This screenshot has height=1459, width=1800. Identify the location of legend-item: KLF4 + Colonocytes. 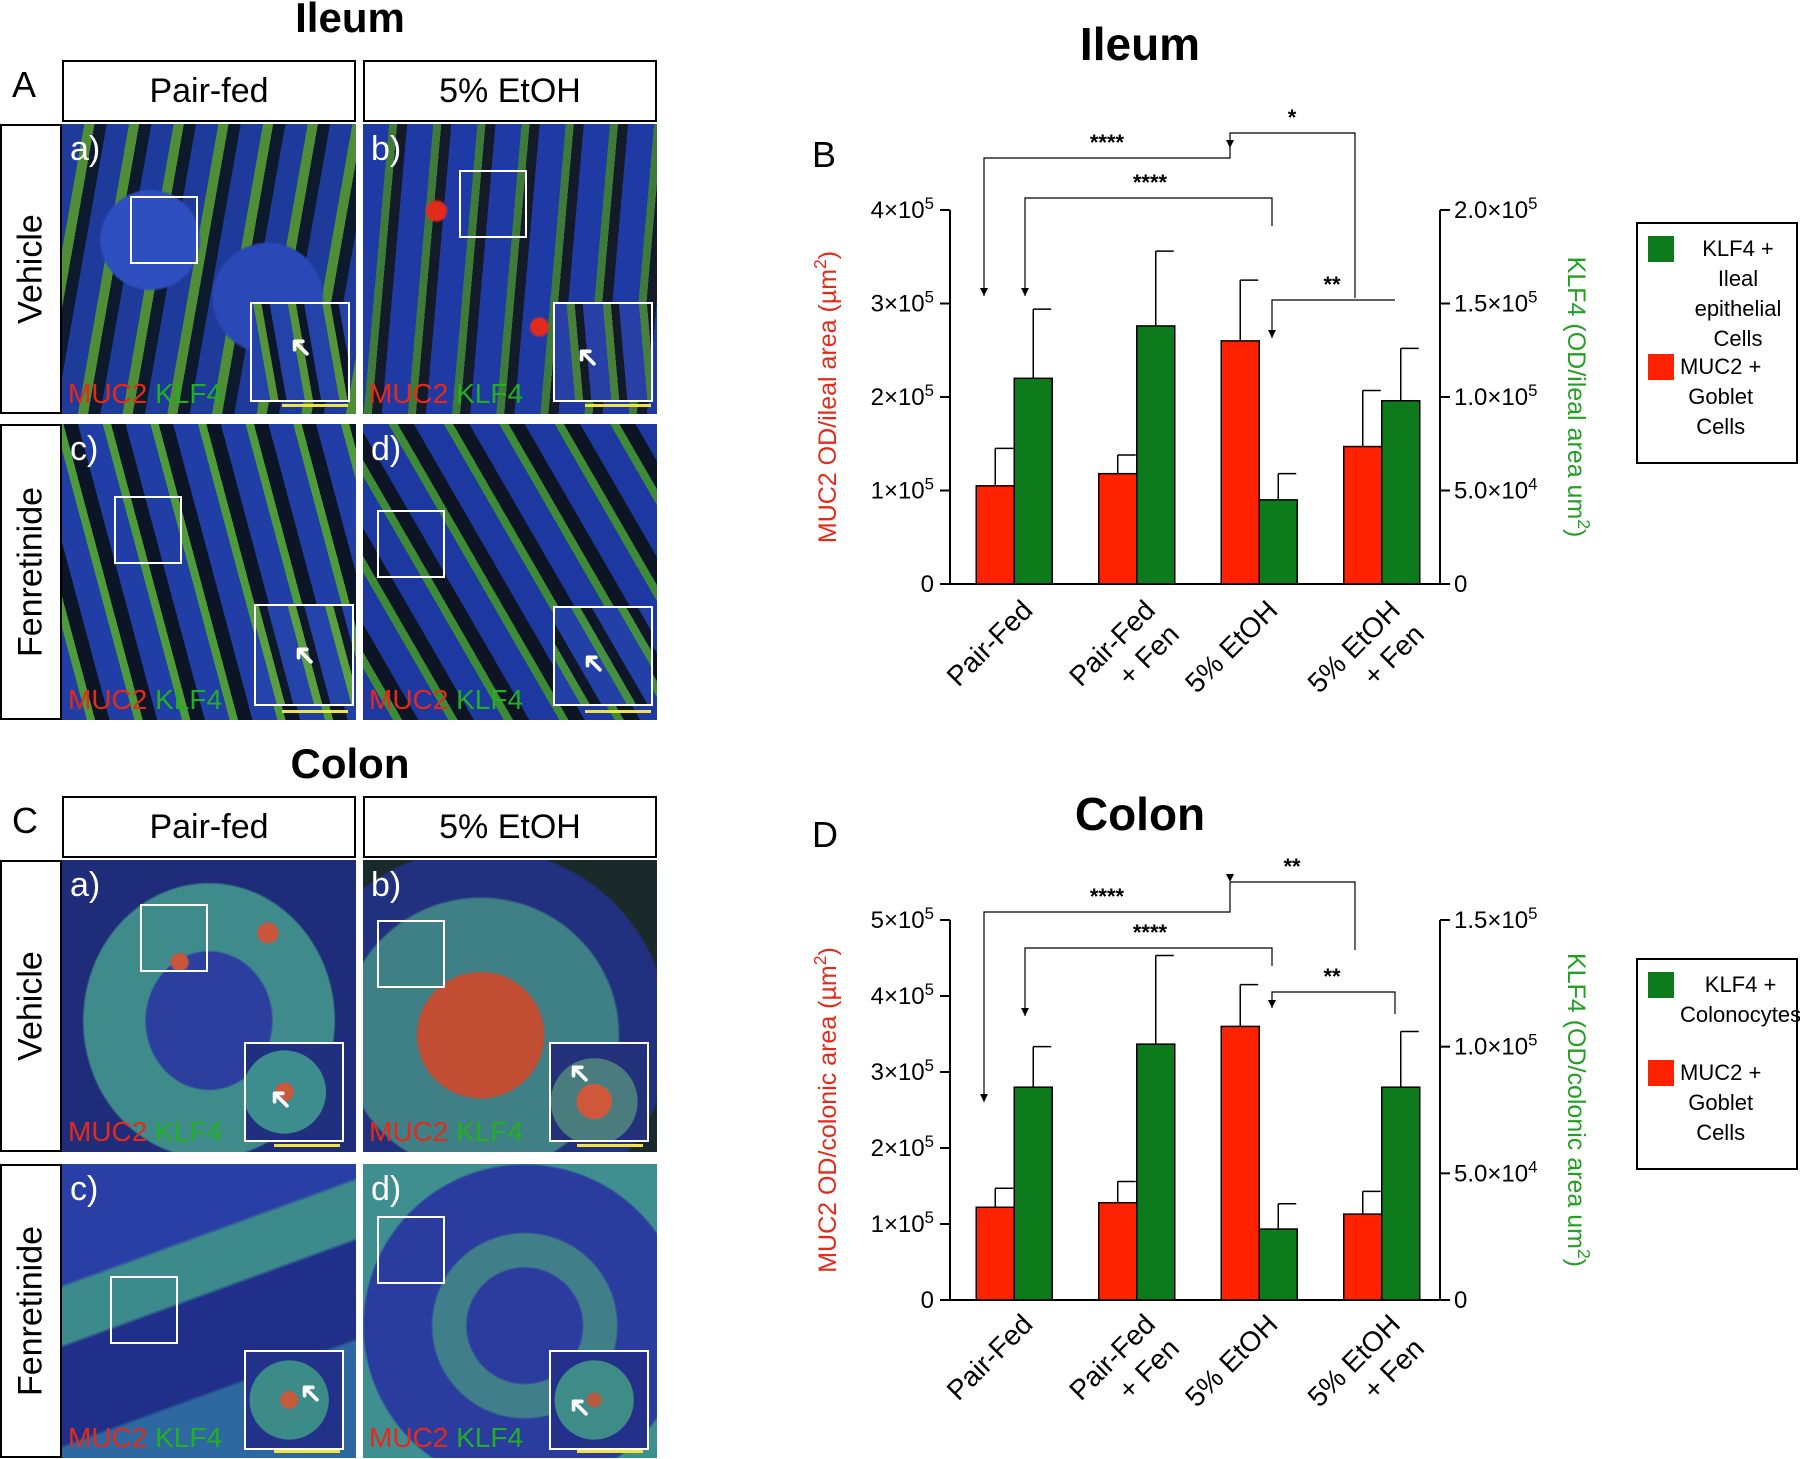
(1724, 1000).